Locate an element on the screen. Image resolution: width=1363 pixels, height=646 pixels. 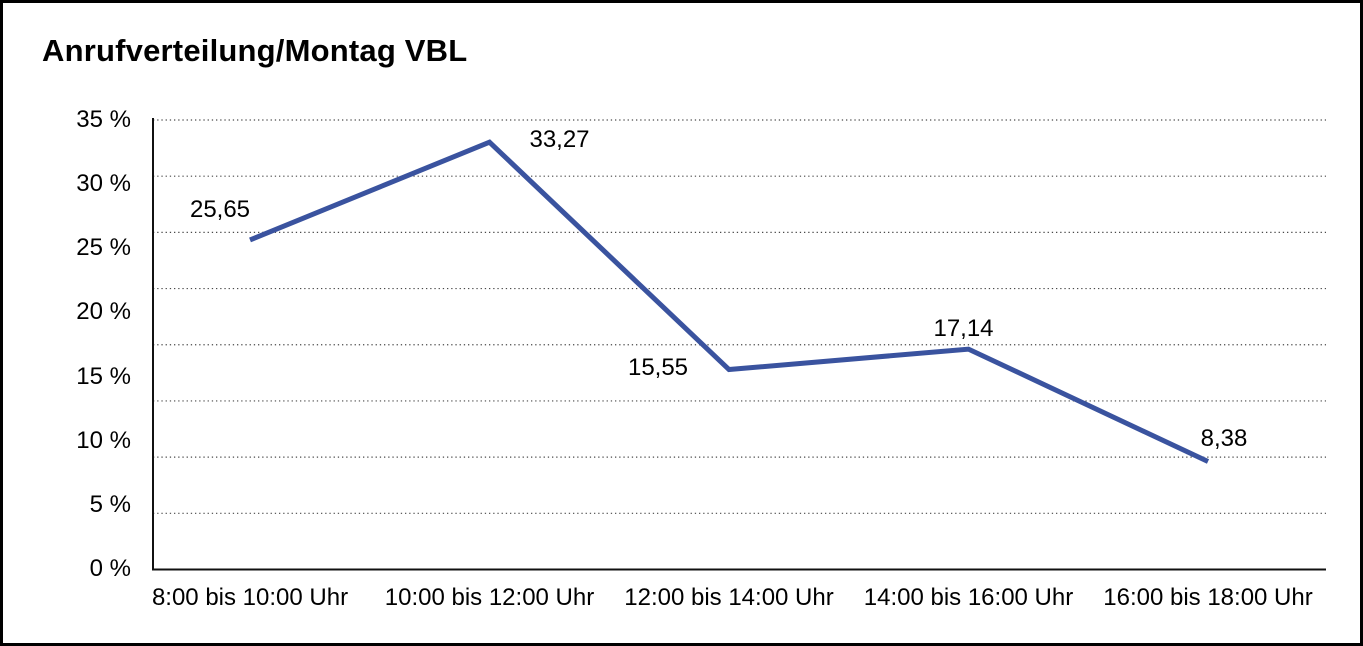
data-point-label: 33,27 is located at coordinates (559, 140).